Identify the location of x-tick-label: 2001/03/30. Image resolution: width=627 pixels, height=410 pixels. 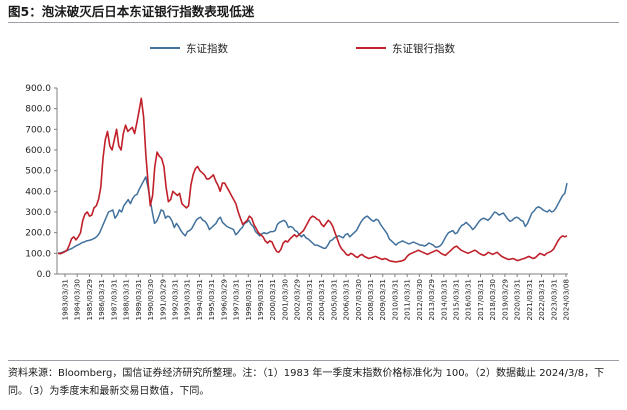
(284, 300).